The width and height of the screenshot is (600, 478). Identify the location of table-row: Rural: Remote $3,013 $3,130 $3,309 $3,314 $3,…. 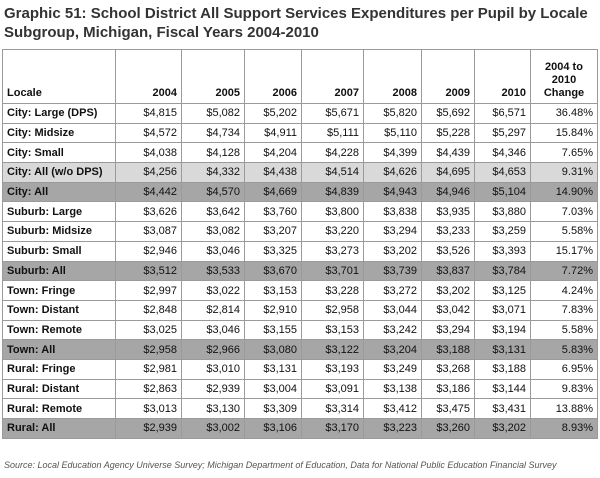
(300, 408).